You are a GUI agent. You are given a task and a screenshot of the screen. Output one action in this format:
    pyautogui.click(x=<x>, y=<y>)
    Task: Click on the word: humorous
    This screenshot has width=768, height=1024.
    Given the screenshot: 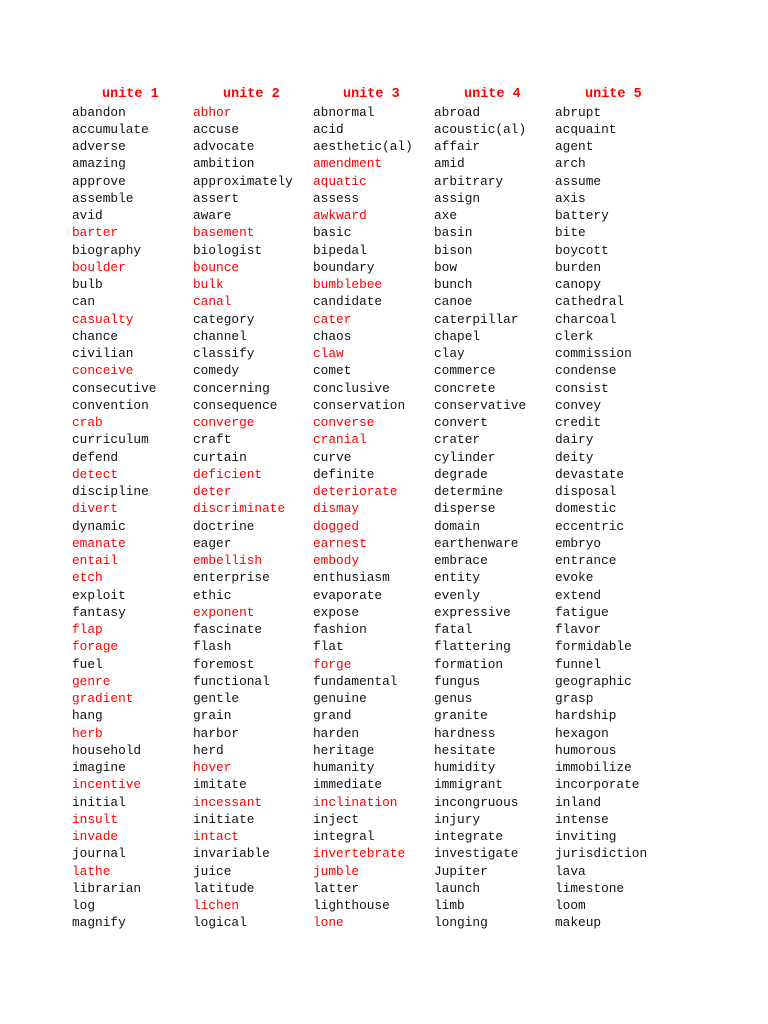 What is the action you would take?
    pyautogui.click(x=586, y=750)
    